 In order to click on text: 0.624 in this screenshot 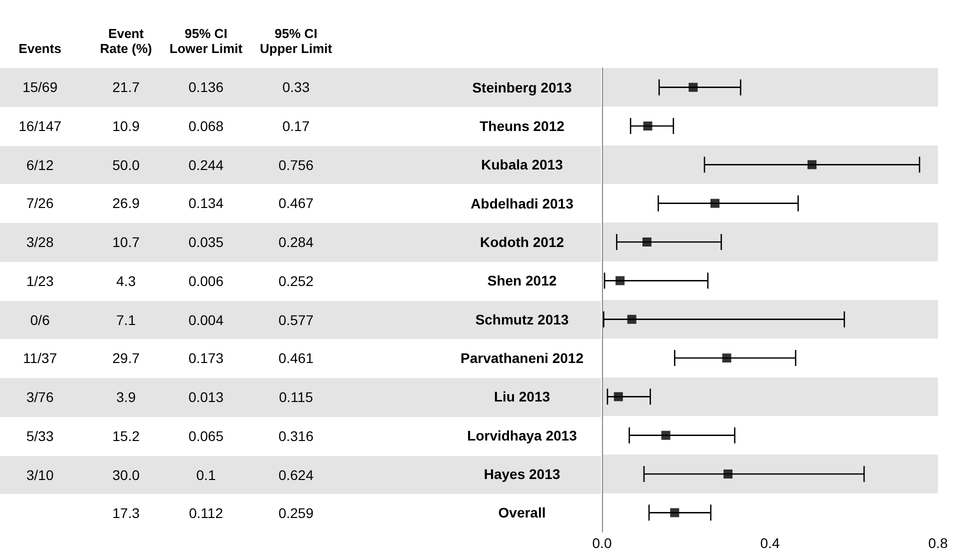, I will do `click(296, 474)`.